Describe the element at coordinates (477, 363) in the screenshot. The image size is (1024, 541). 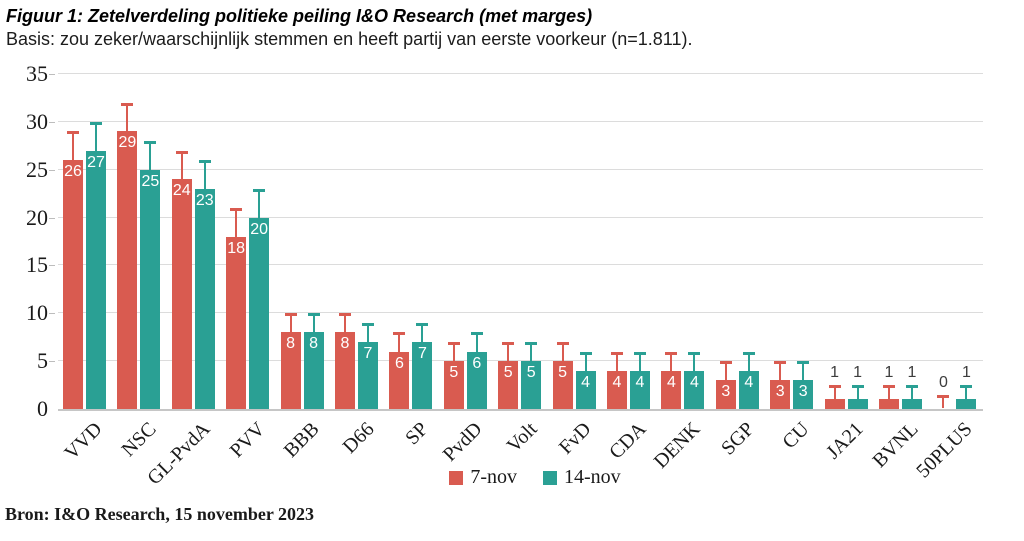
I see `bar-value-label: 6` at that location.